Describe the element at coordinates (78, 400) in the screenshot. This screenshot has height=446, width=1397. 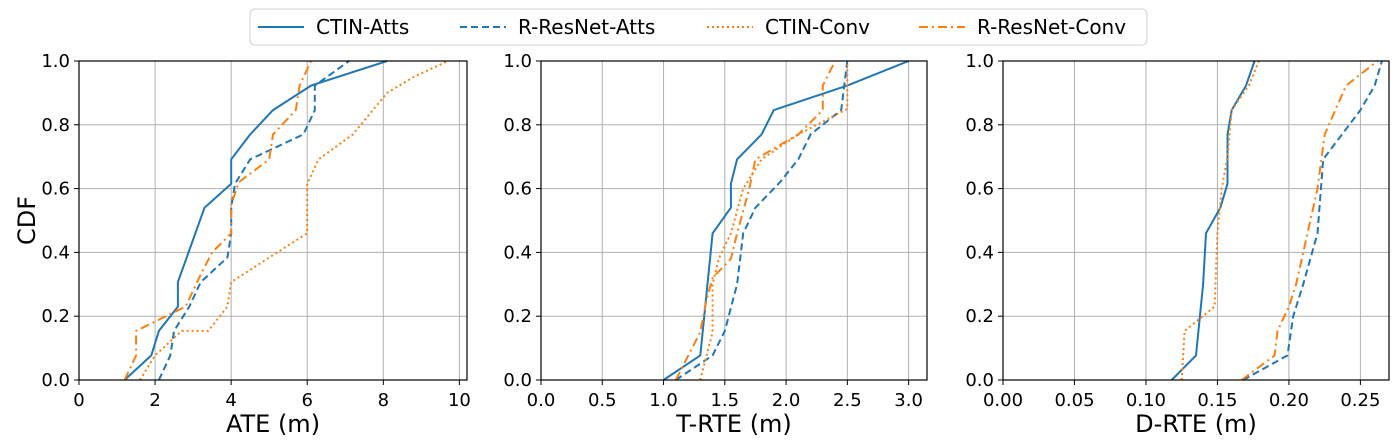
I see `x-tick-label: 0` at that location.